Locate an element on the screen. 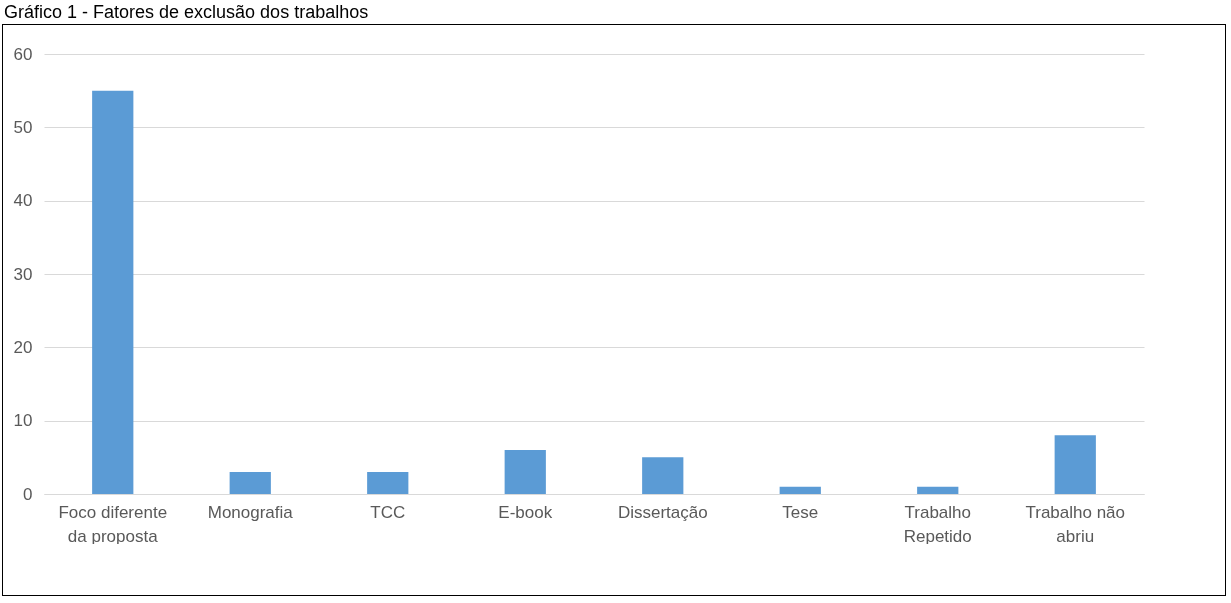 This screenshot has height=603, width=1231. y-tick-label: 20 is located at coordinates (23, 347).